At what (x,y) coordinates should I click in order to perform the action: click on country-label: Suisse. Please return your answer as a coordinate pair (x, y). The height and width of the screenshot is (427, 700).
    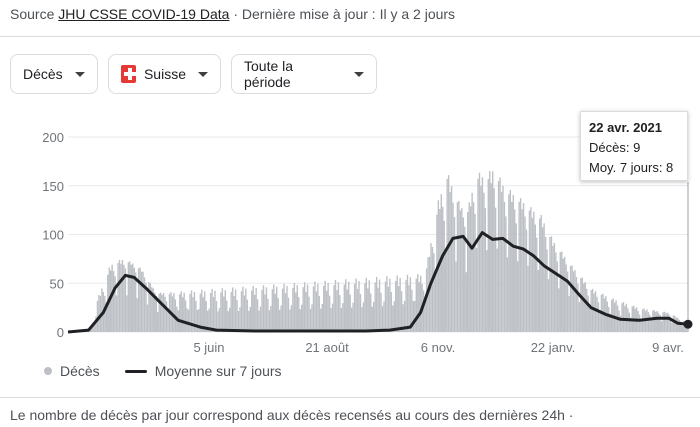
    Looking at the image, I should click on (164, 74).